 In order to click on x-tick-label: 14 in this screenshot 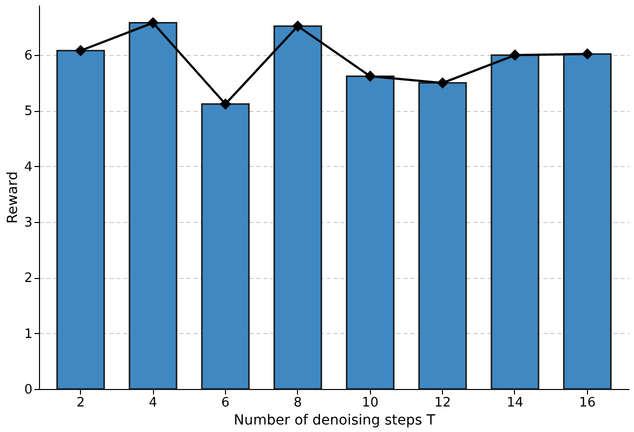, I will do `click(515, 403)`.